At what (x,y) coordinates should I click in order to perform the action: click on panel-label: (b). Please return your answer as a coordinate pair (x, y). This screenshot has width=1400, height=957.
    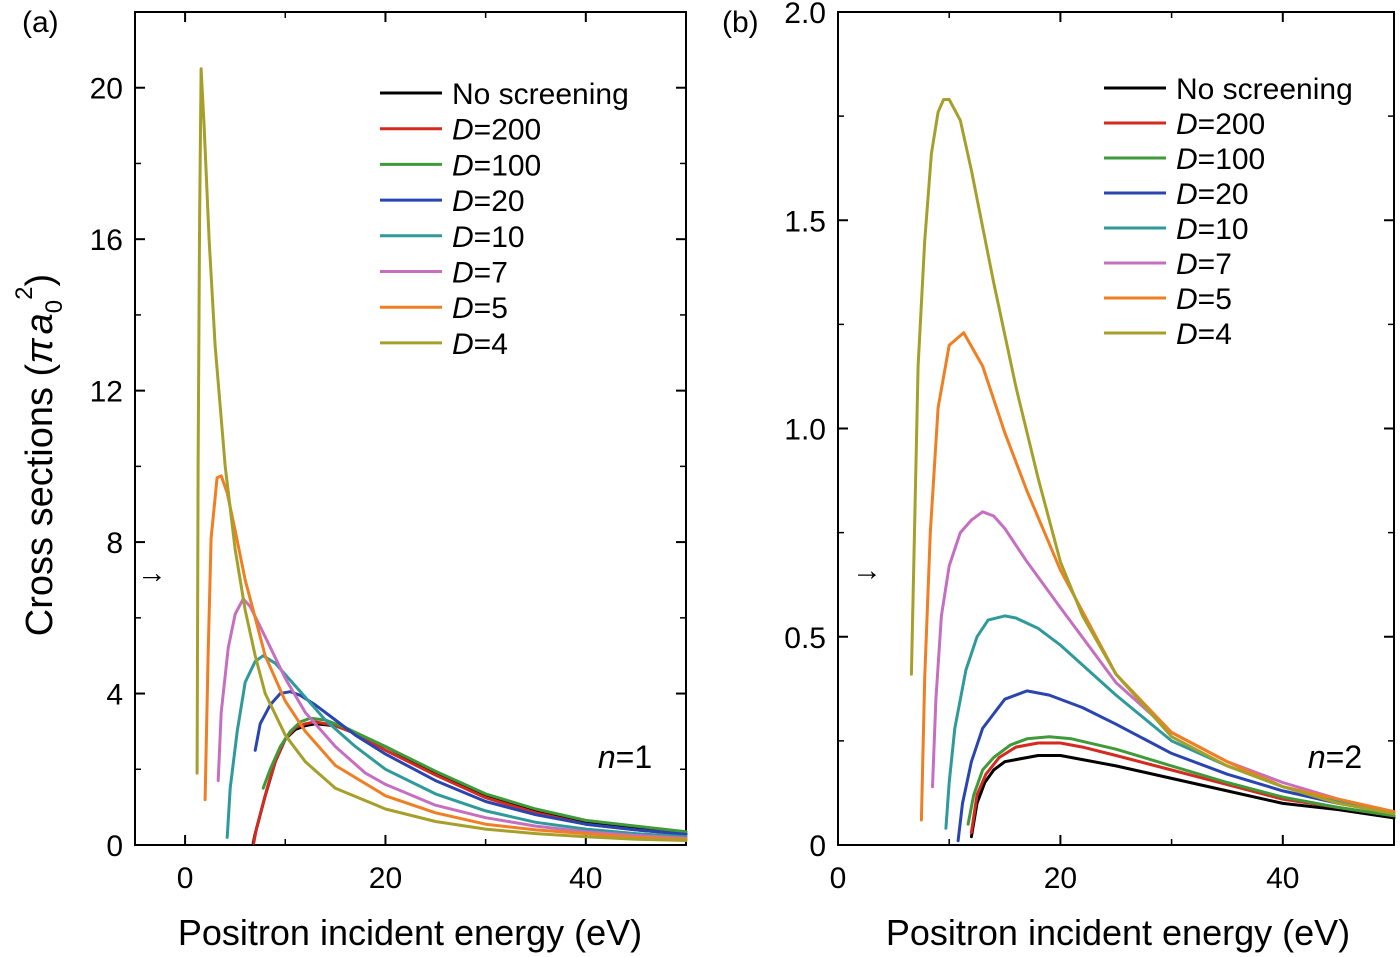
    Looking at the image, I should click on (740, 22).